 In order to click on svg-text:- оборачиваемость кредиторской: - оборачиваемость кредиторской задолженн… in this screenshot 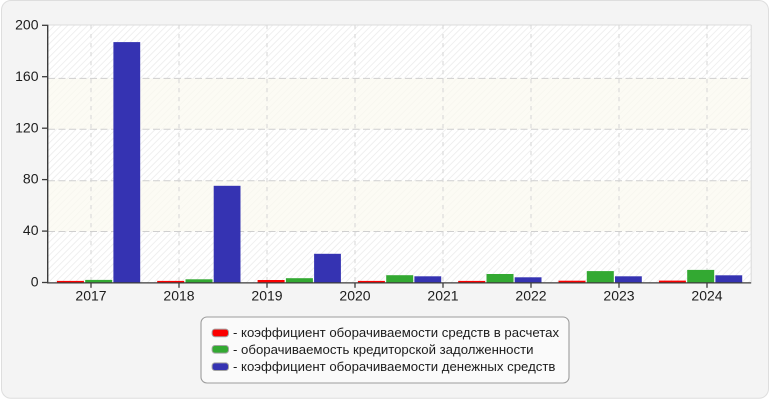, I will do `click(383, 349)`.